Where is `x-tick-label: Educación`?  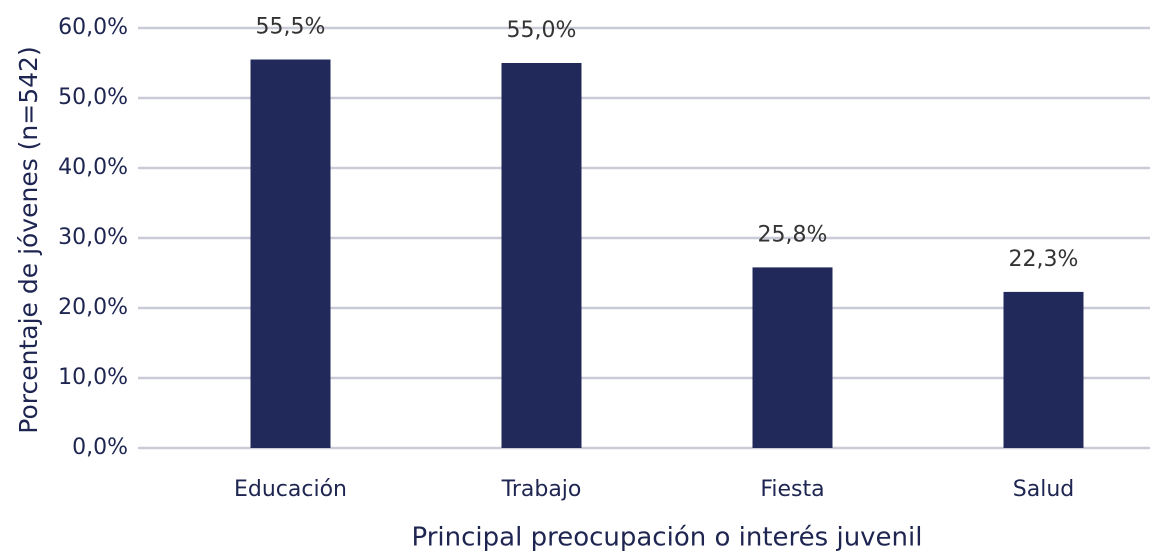
x-tick-label: Educación is located at coordinates (290, 489).